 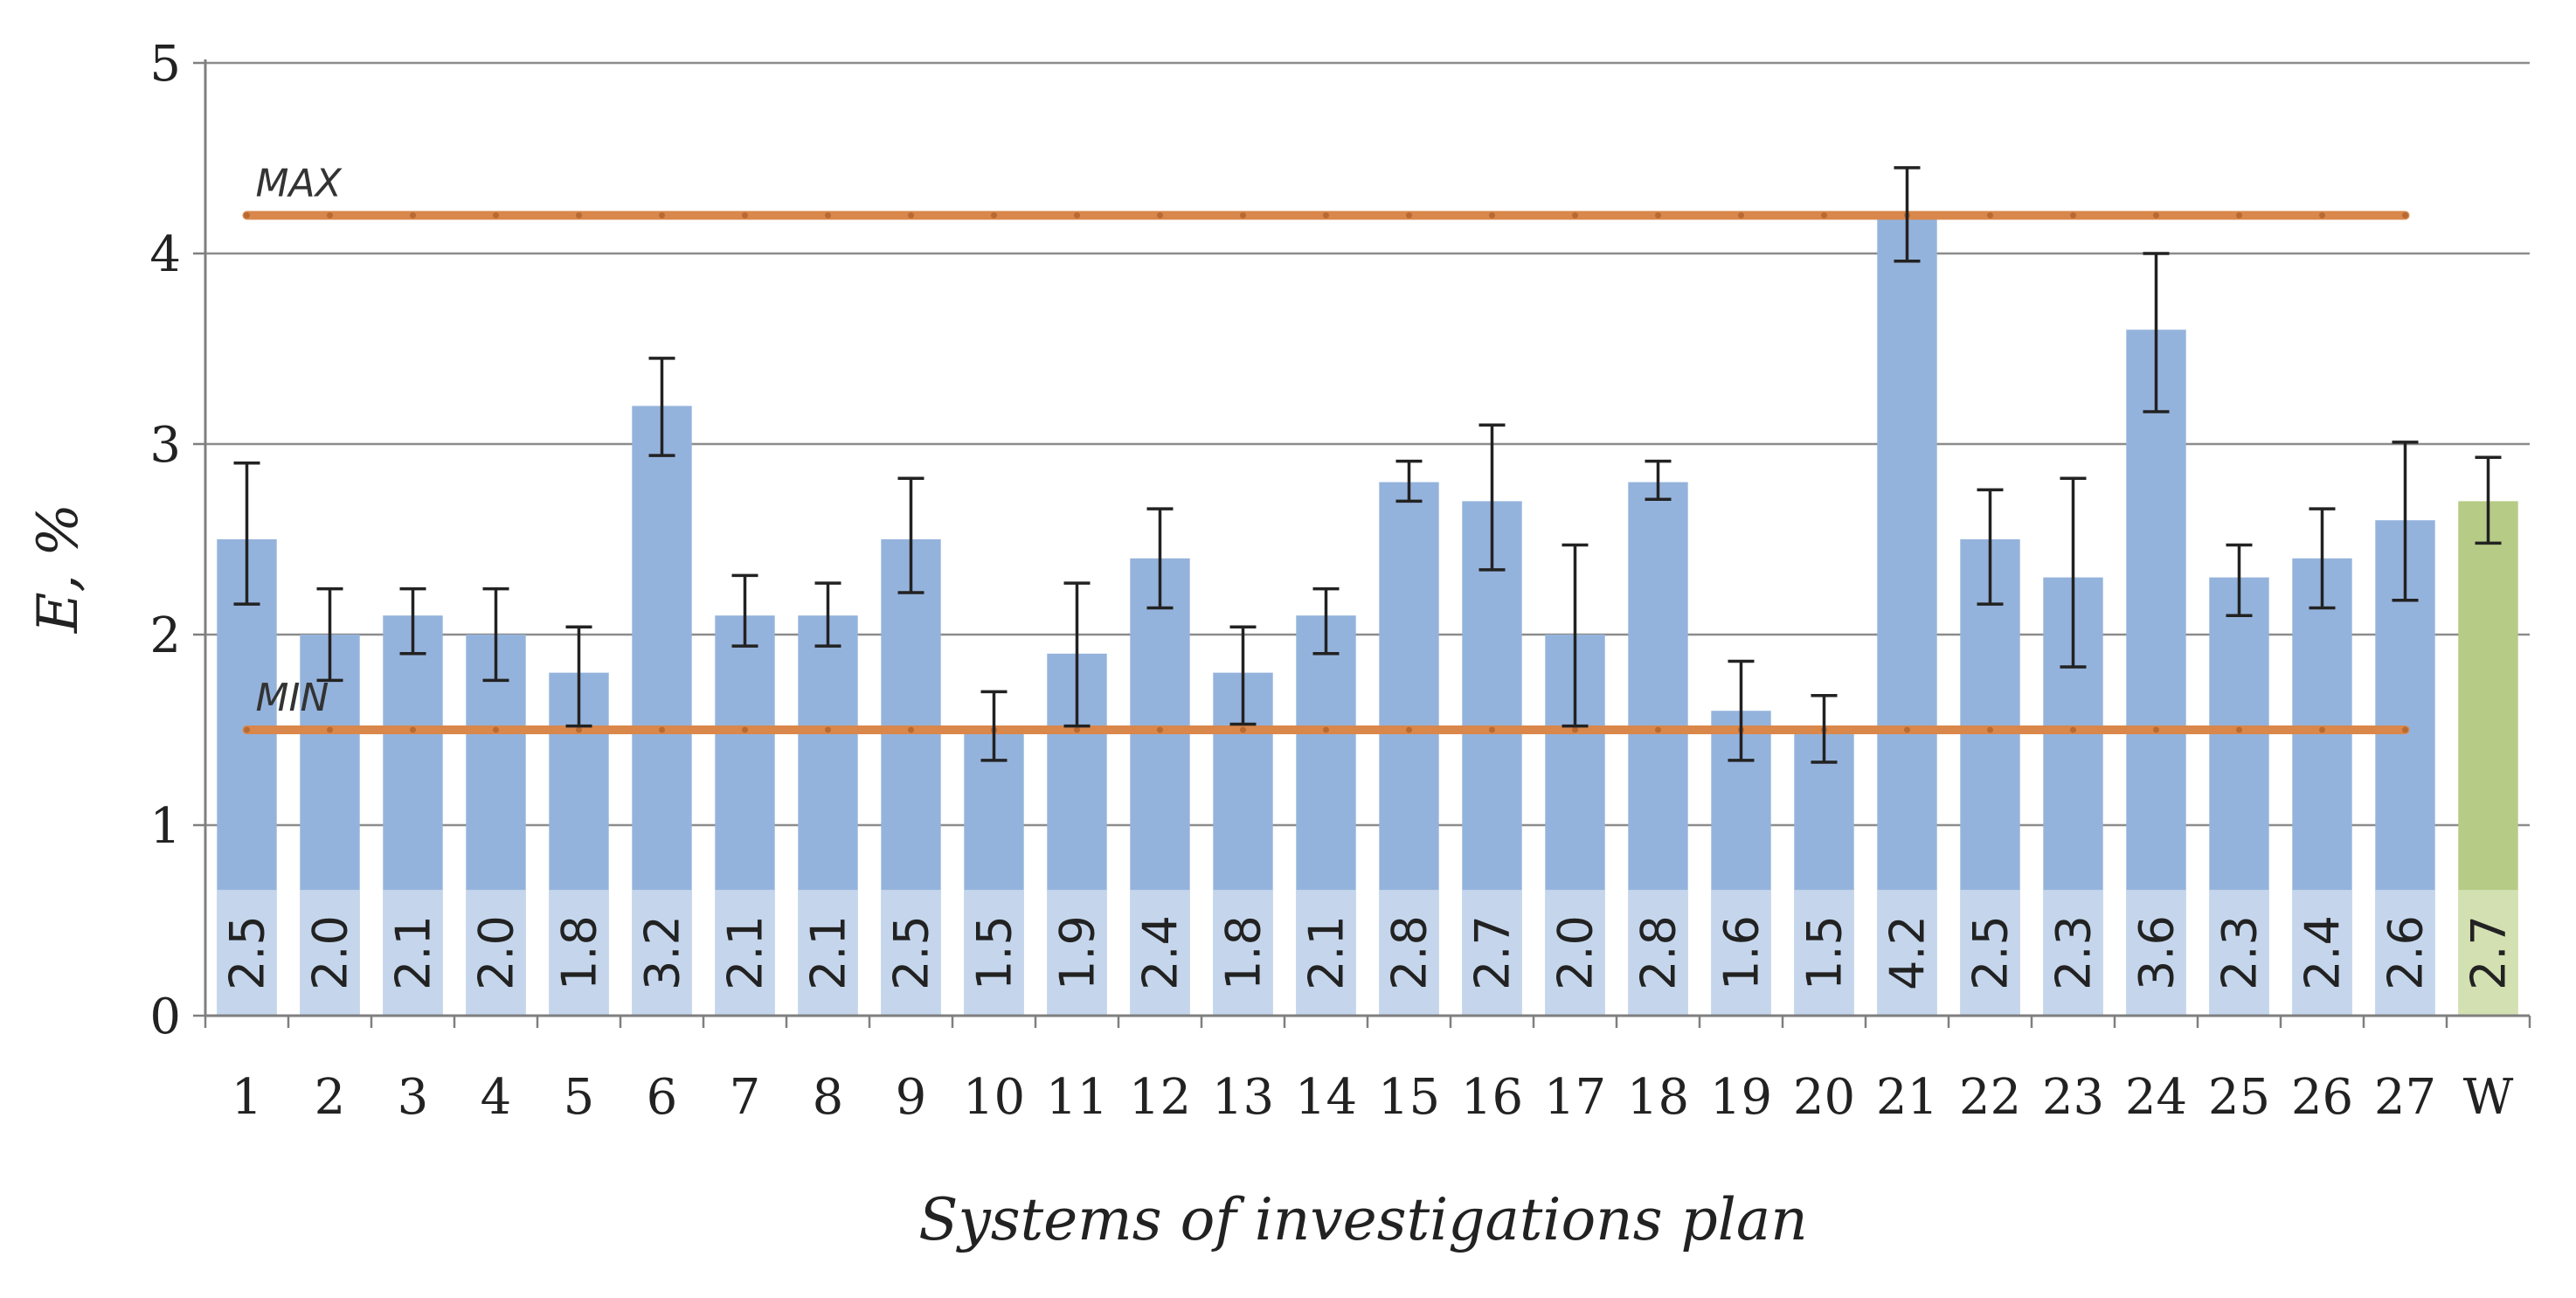 What do you see at coordinates (745, 1097) in the screenshot?
I see `x-tick-label: 7` at bounding box center [745, 1097].